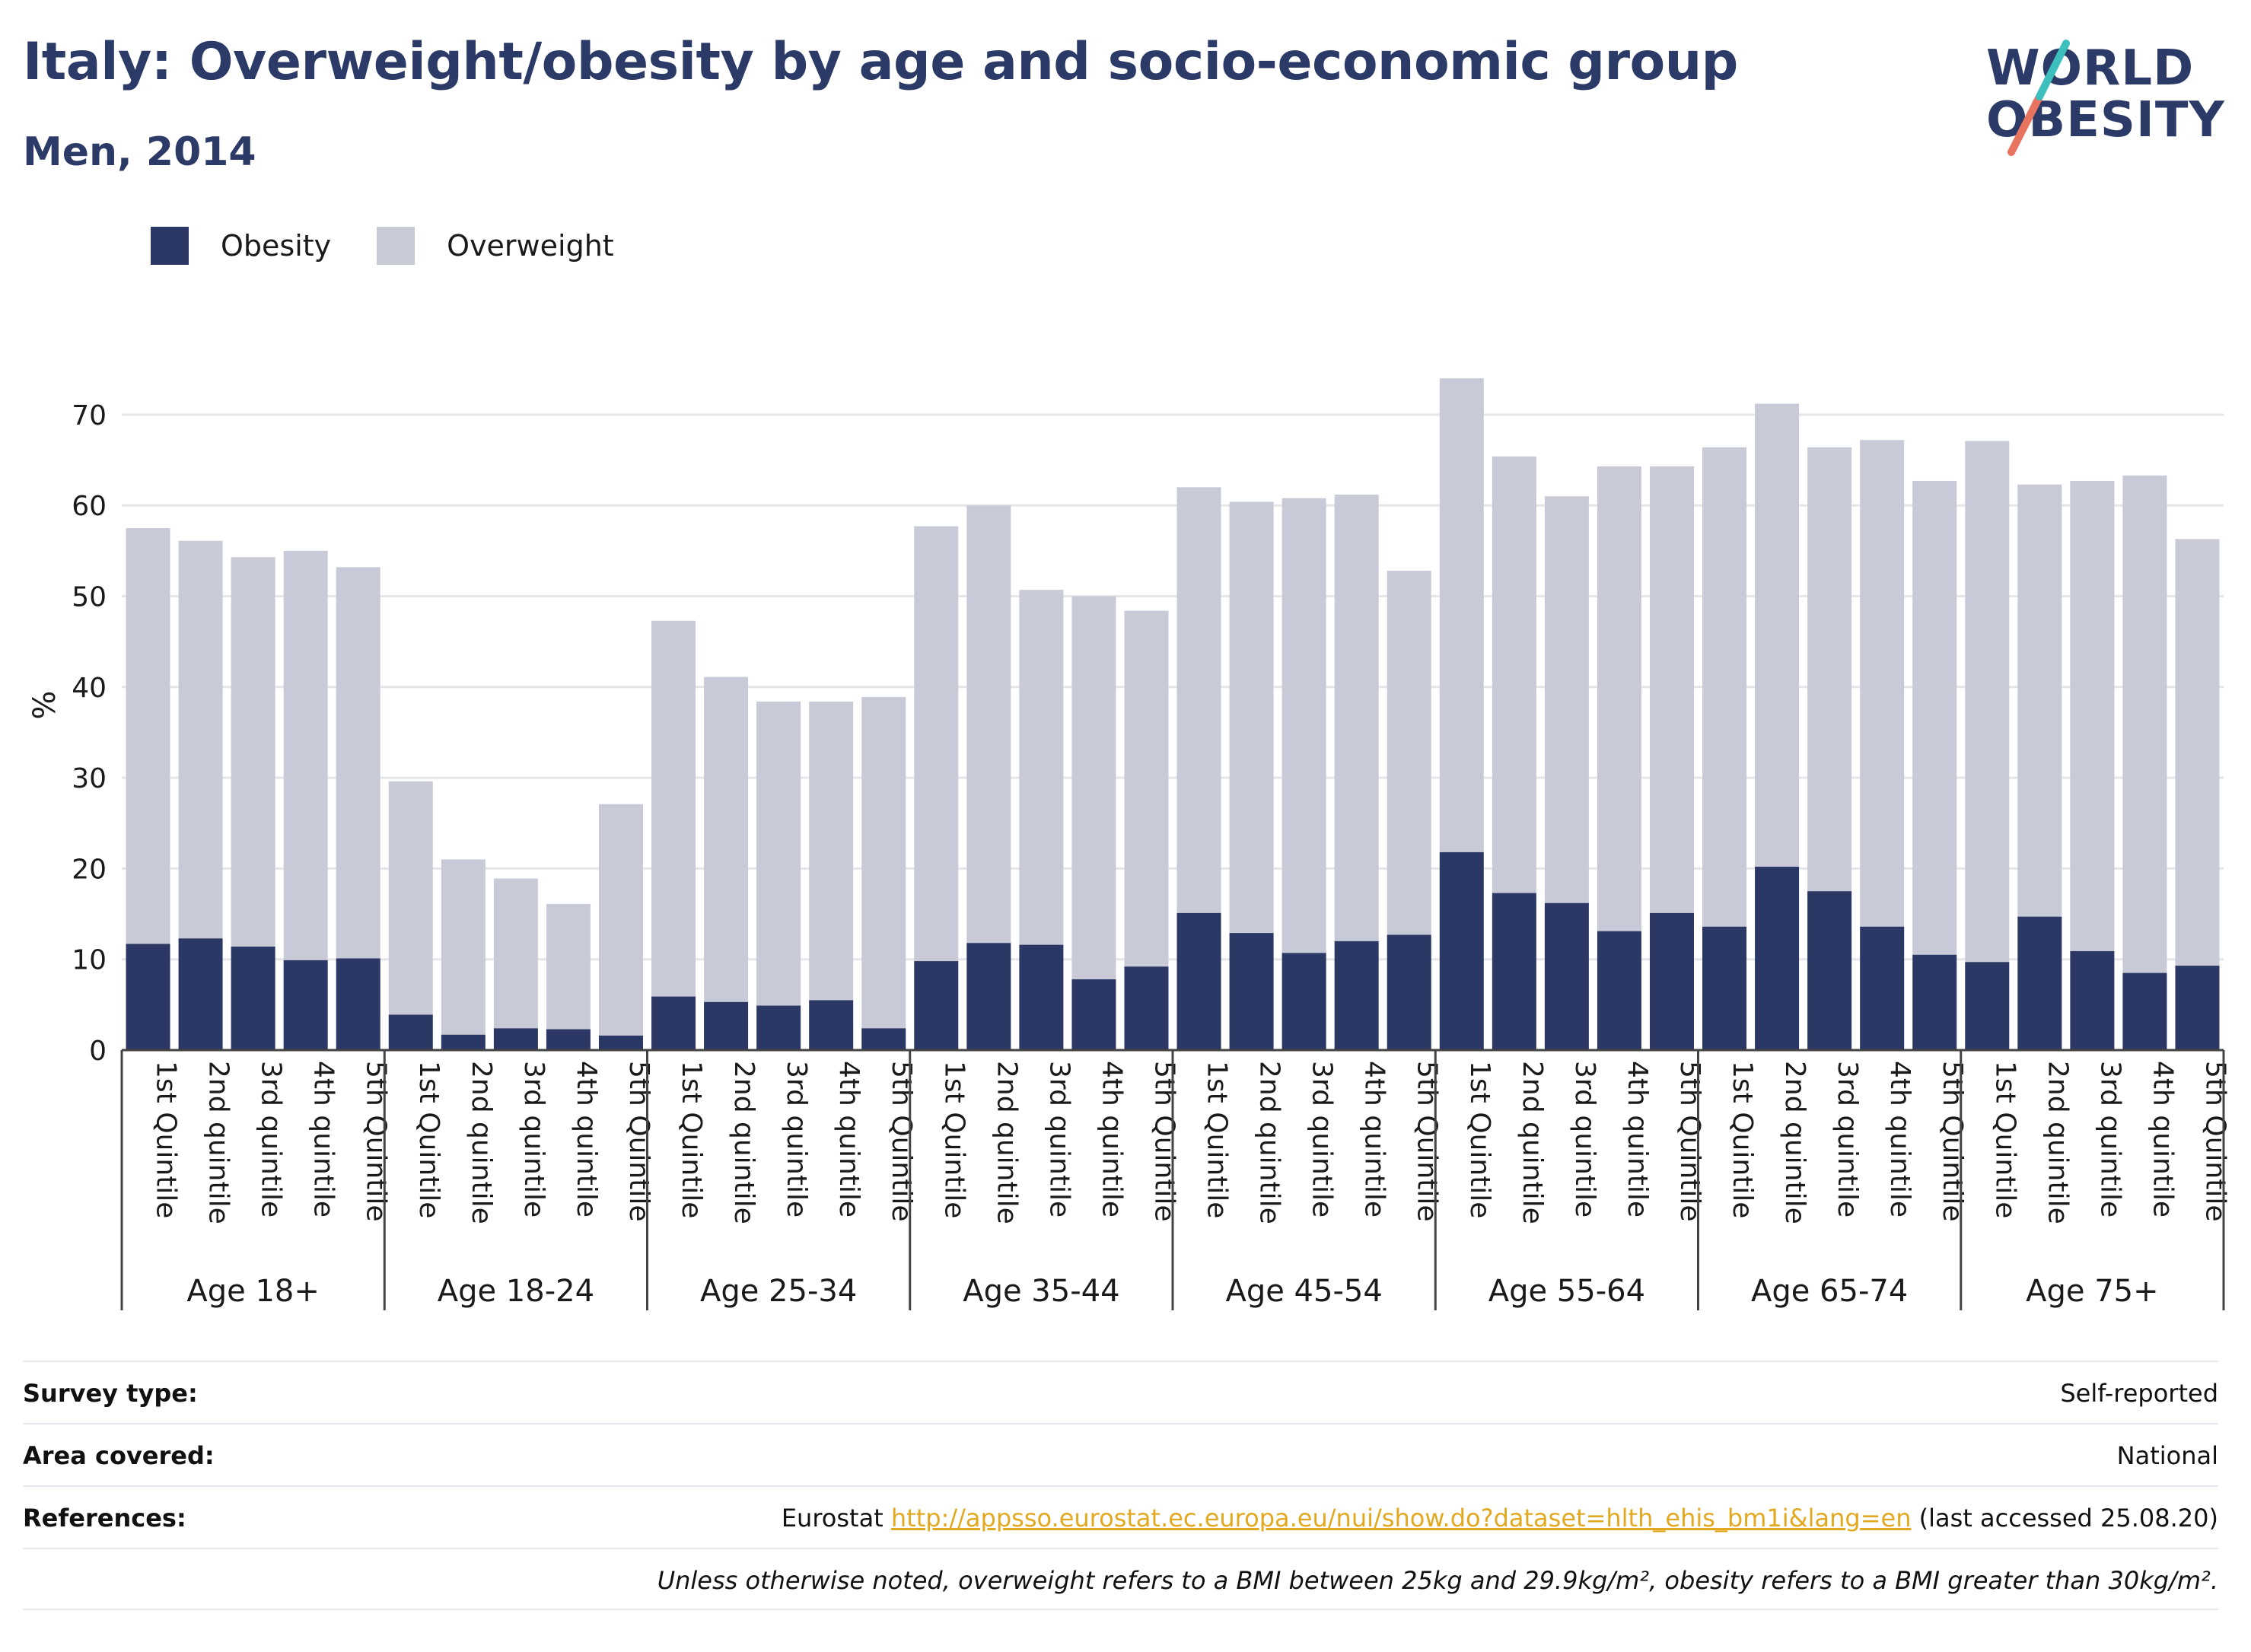 The image size is (2251, 1652). Describe the element at coordinates (98, 1051) in the screenshot. I see `y-tick-label: 0` at that location.